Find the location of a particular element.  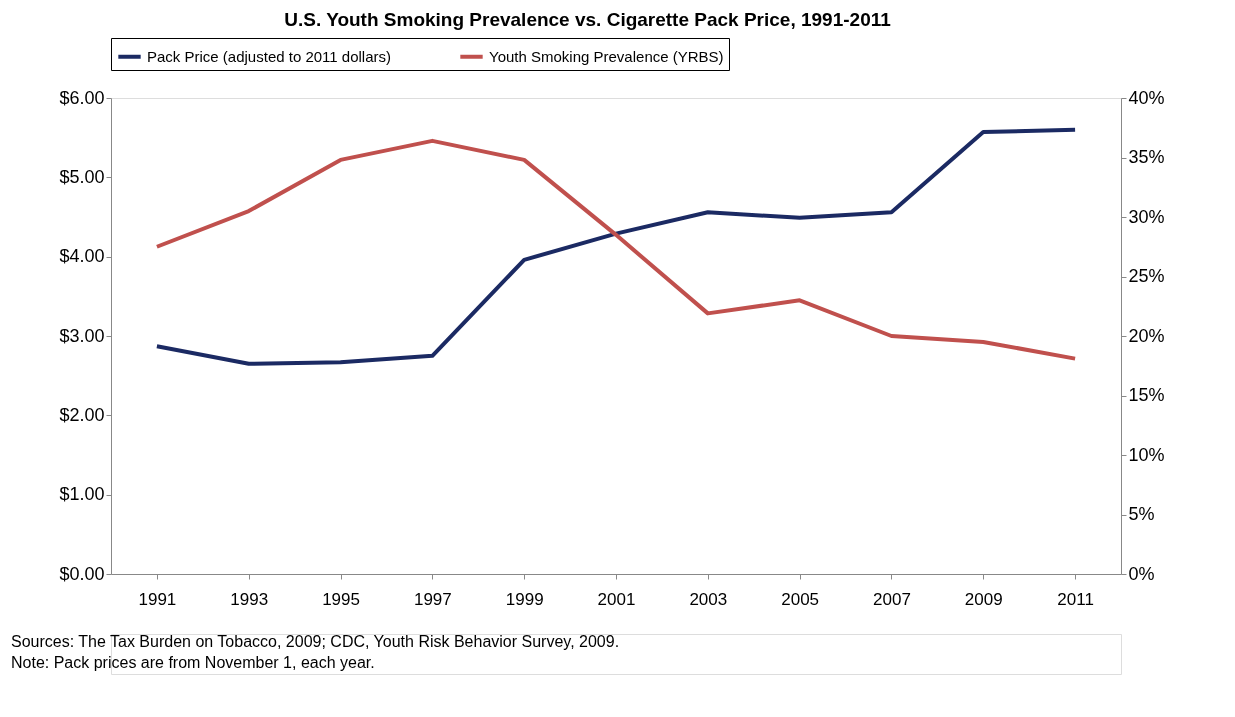

y2-tick-label: 10% is located at coordinates (1146, 454).